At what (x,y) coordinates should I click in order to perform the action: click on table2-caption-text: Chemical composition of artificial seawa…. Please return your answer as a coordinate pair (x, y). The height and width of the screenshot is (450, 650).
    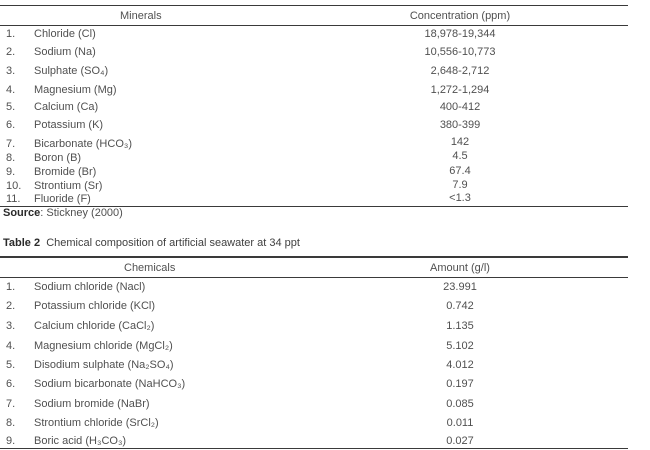
    Looking at the image, I should click on (173, 243).